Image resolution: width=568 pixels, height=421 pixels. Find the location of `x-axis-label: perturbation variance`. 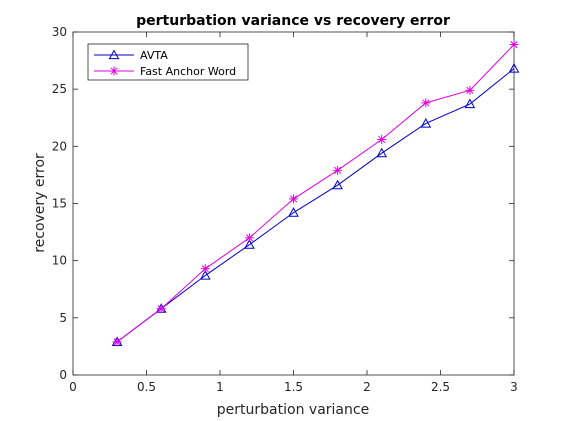

x-axis-label: perturbation variance is located at coordinates (293, 410).